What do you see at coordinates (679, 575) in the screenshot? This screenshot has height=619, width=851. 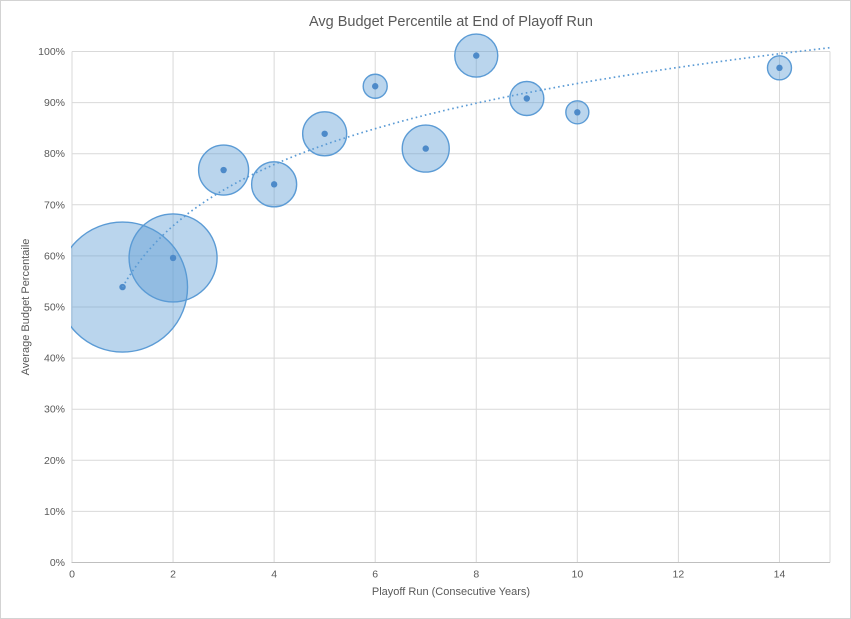 I see `x-tick-label: 12` at bounding box center [679, 575].